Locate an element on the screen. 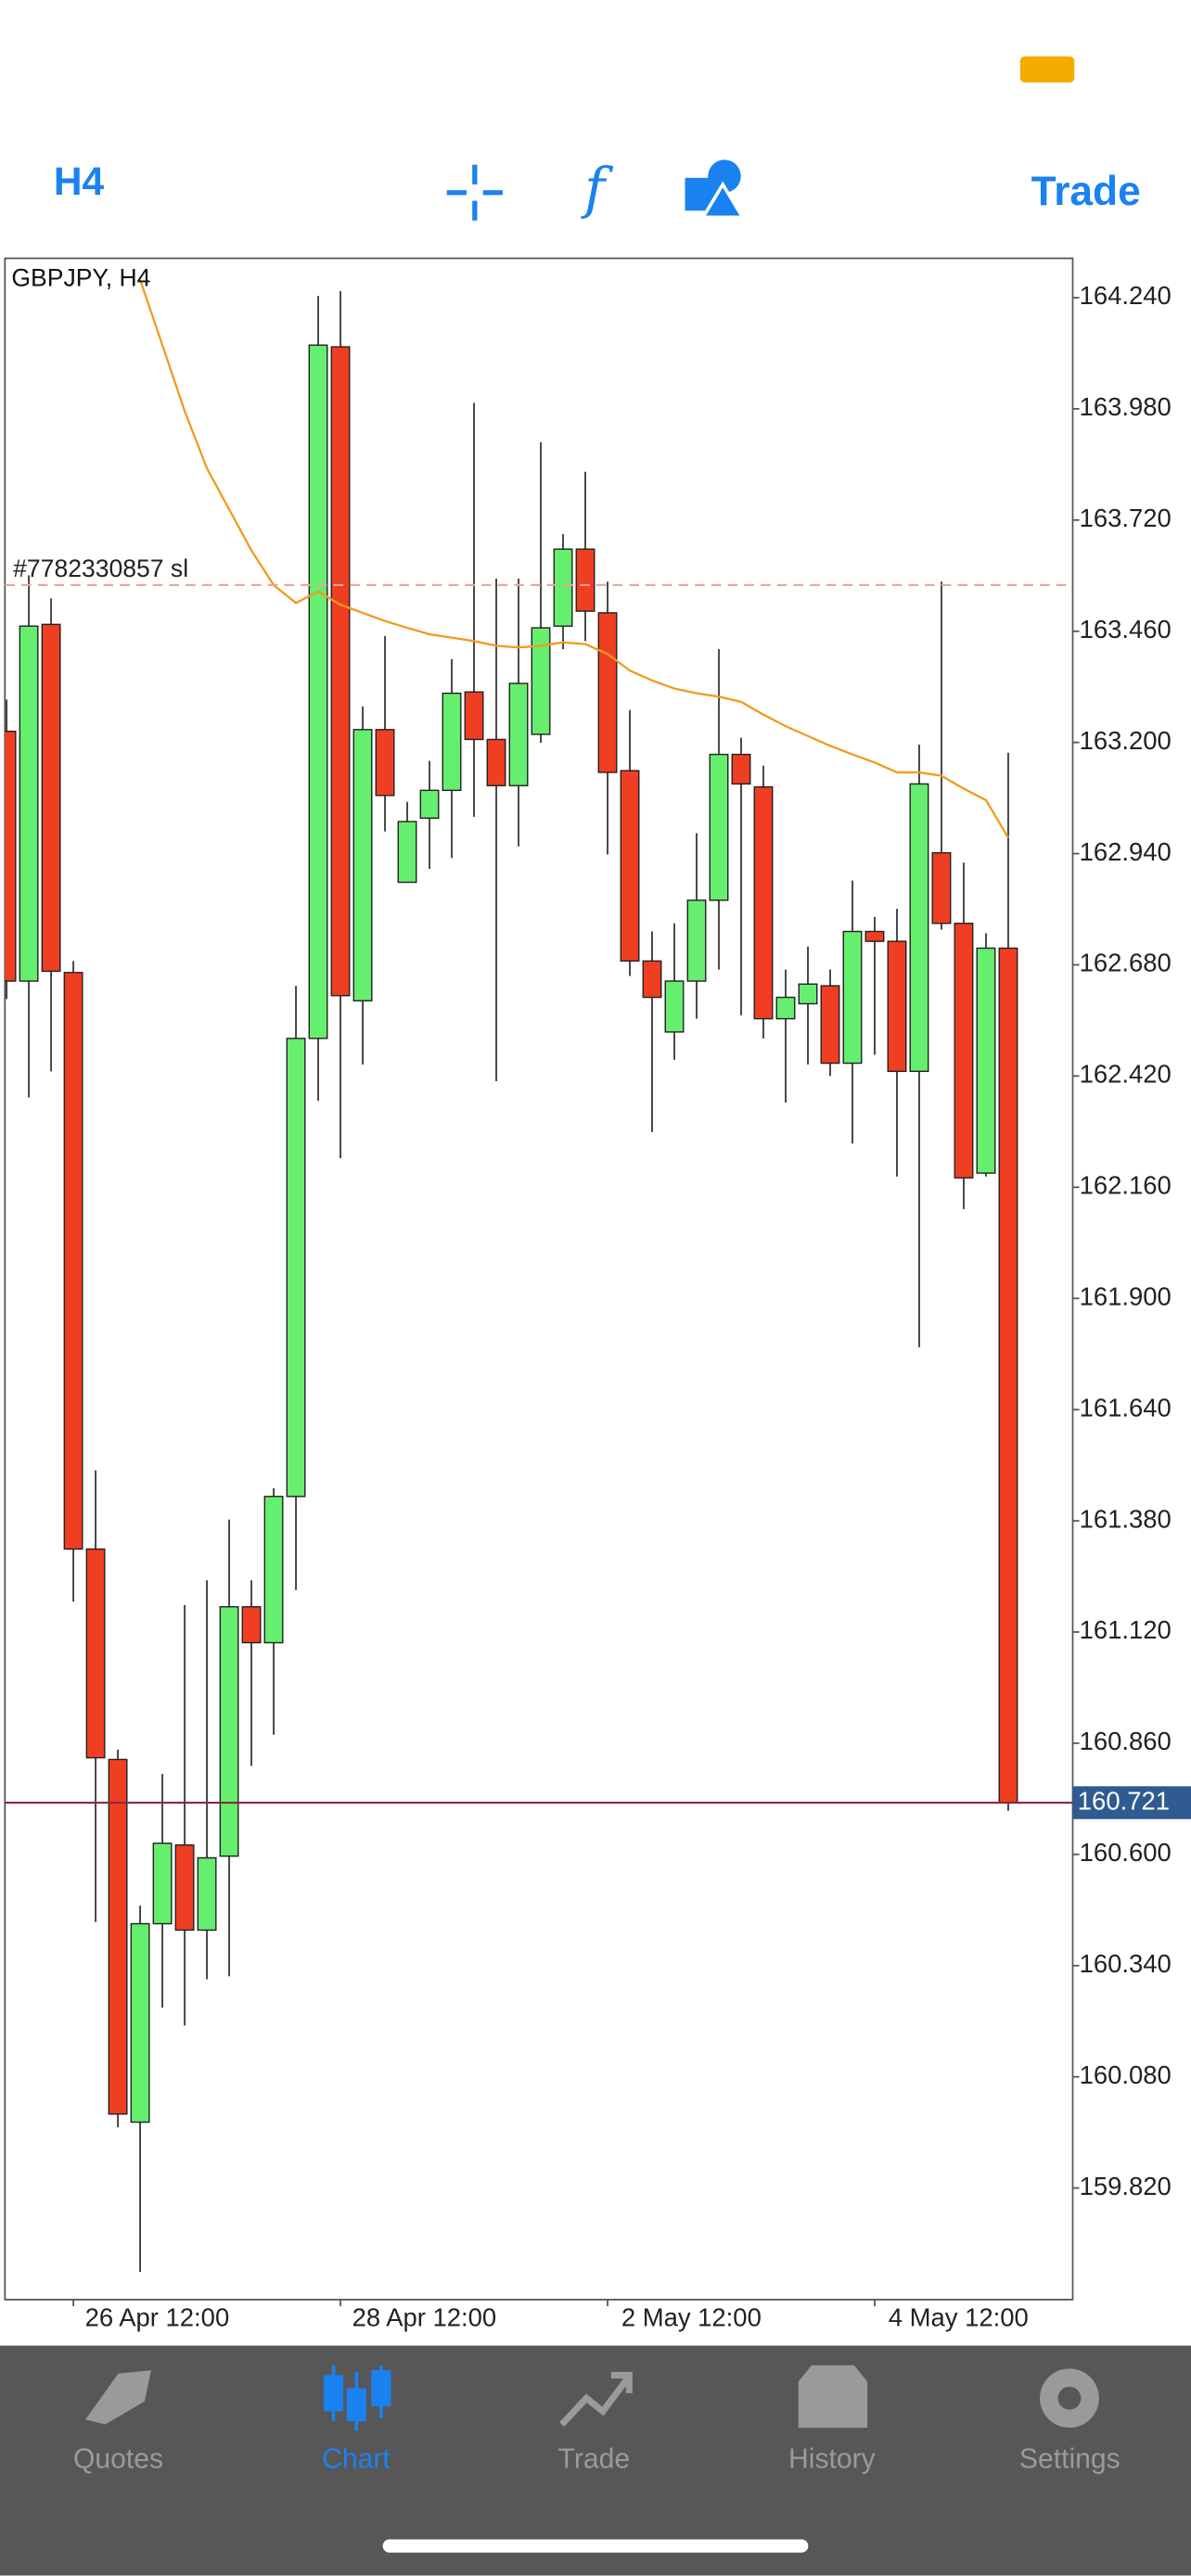  history-icon is located at coordinates (833, 2397).